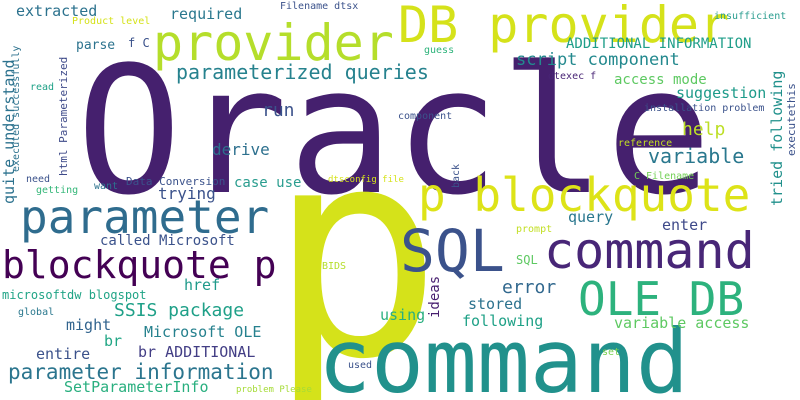 This screenshot has height=400, width=800. Describe the element at coordinates (360, 365) in the screenshot. I see `word-used: used` at that location.